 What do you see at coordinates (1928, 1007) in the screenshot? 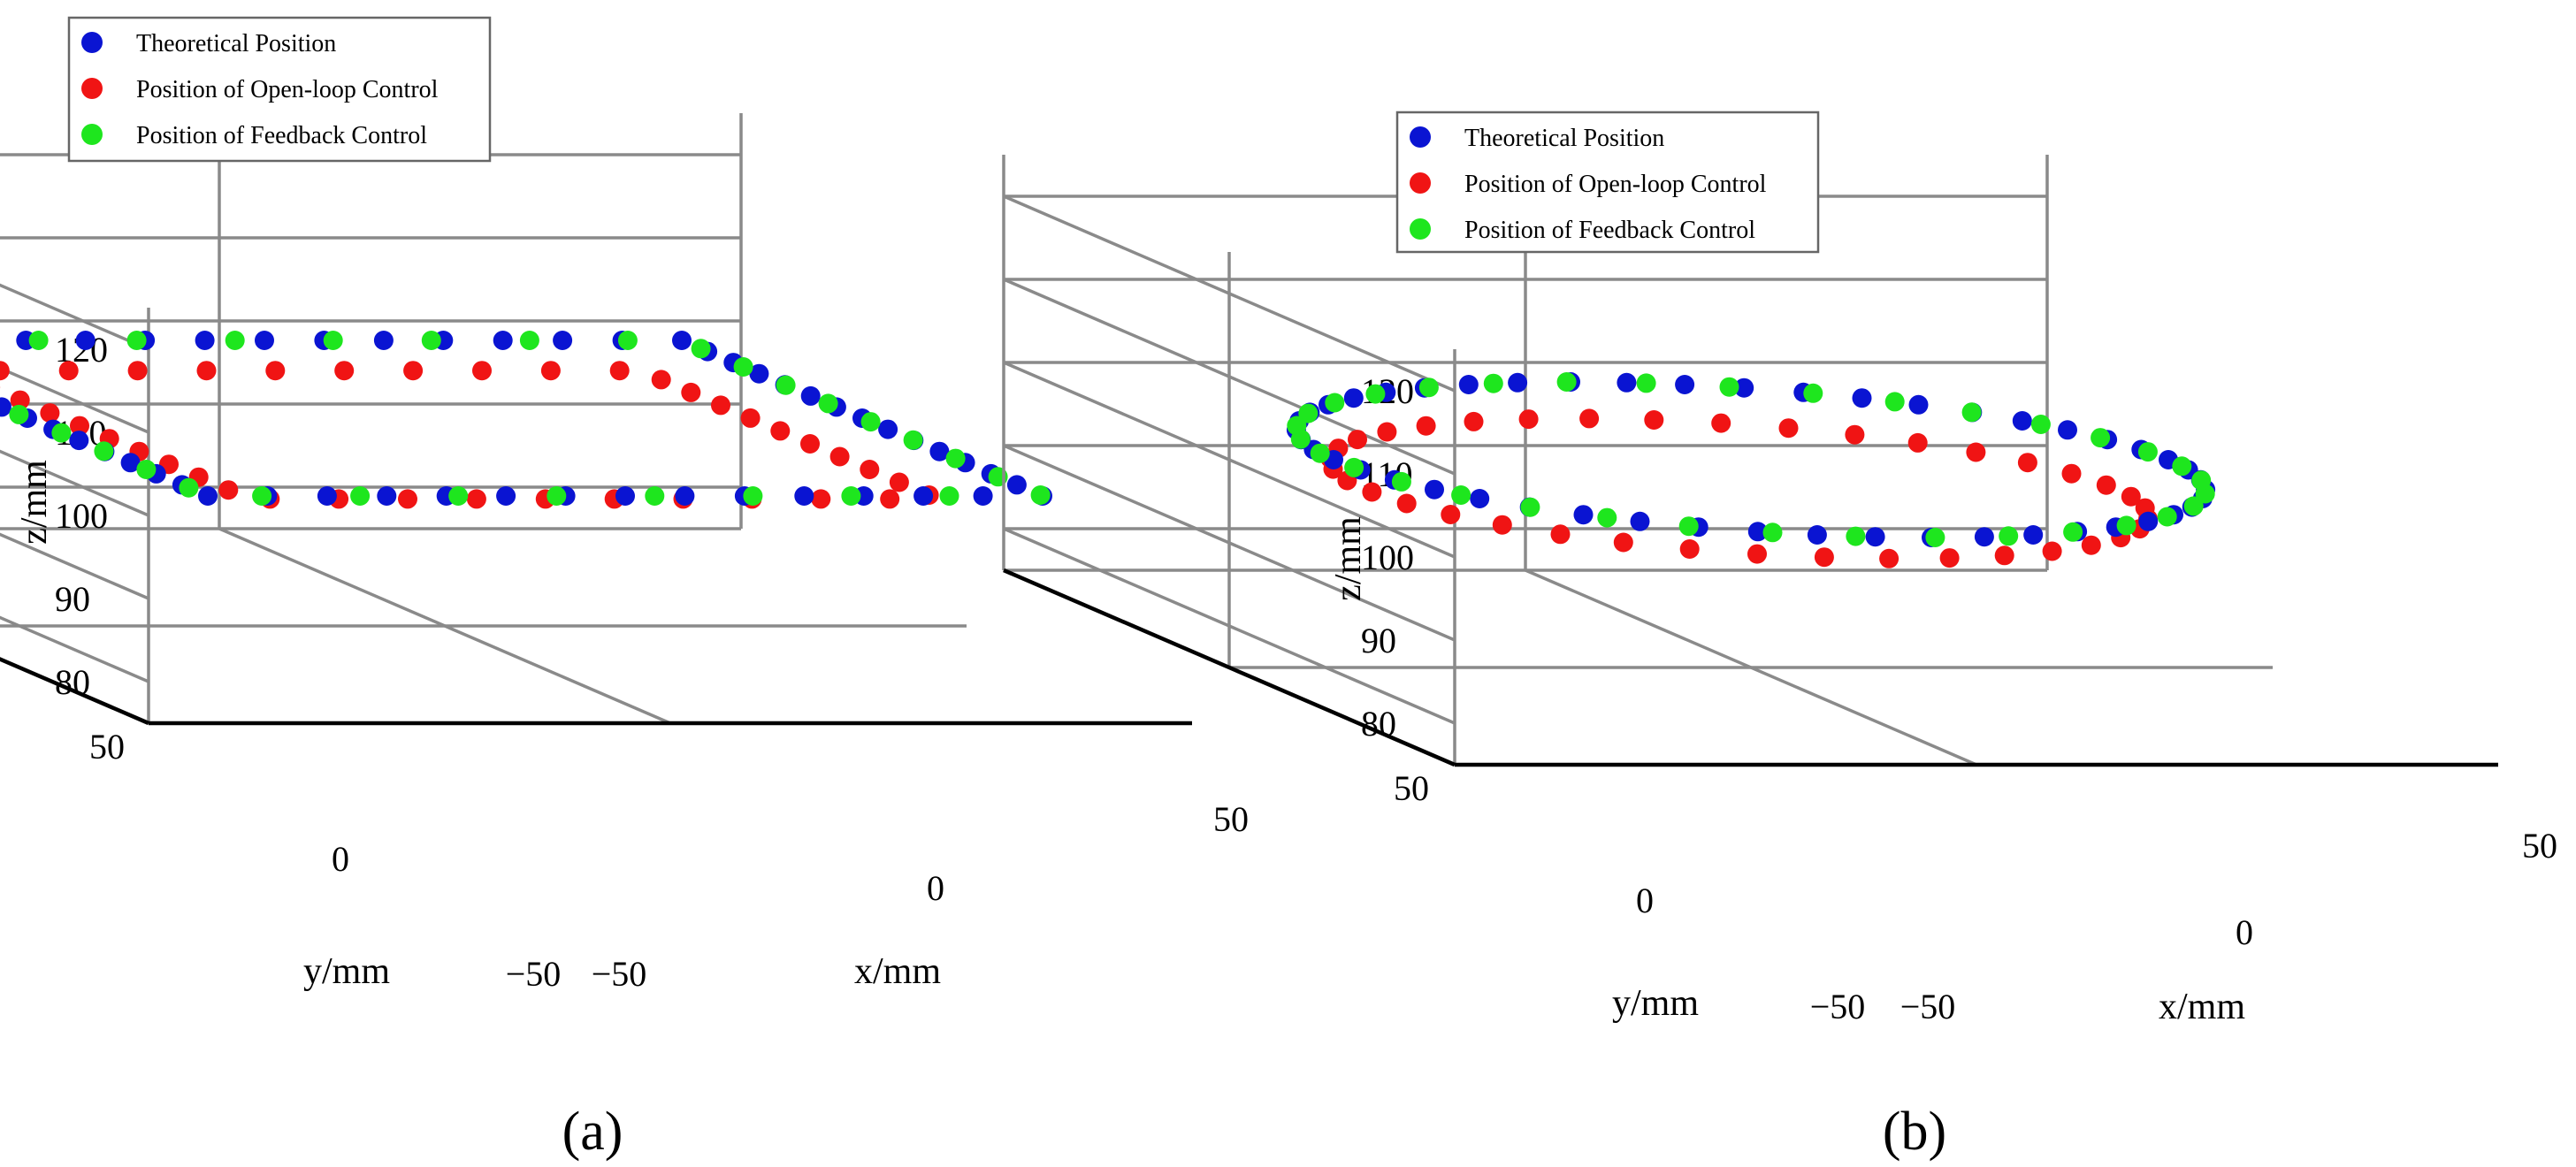
I see `x-tick-label: −50` at bounding box center [1928, 1007].